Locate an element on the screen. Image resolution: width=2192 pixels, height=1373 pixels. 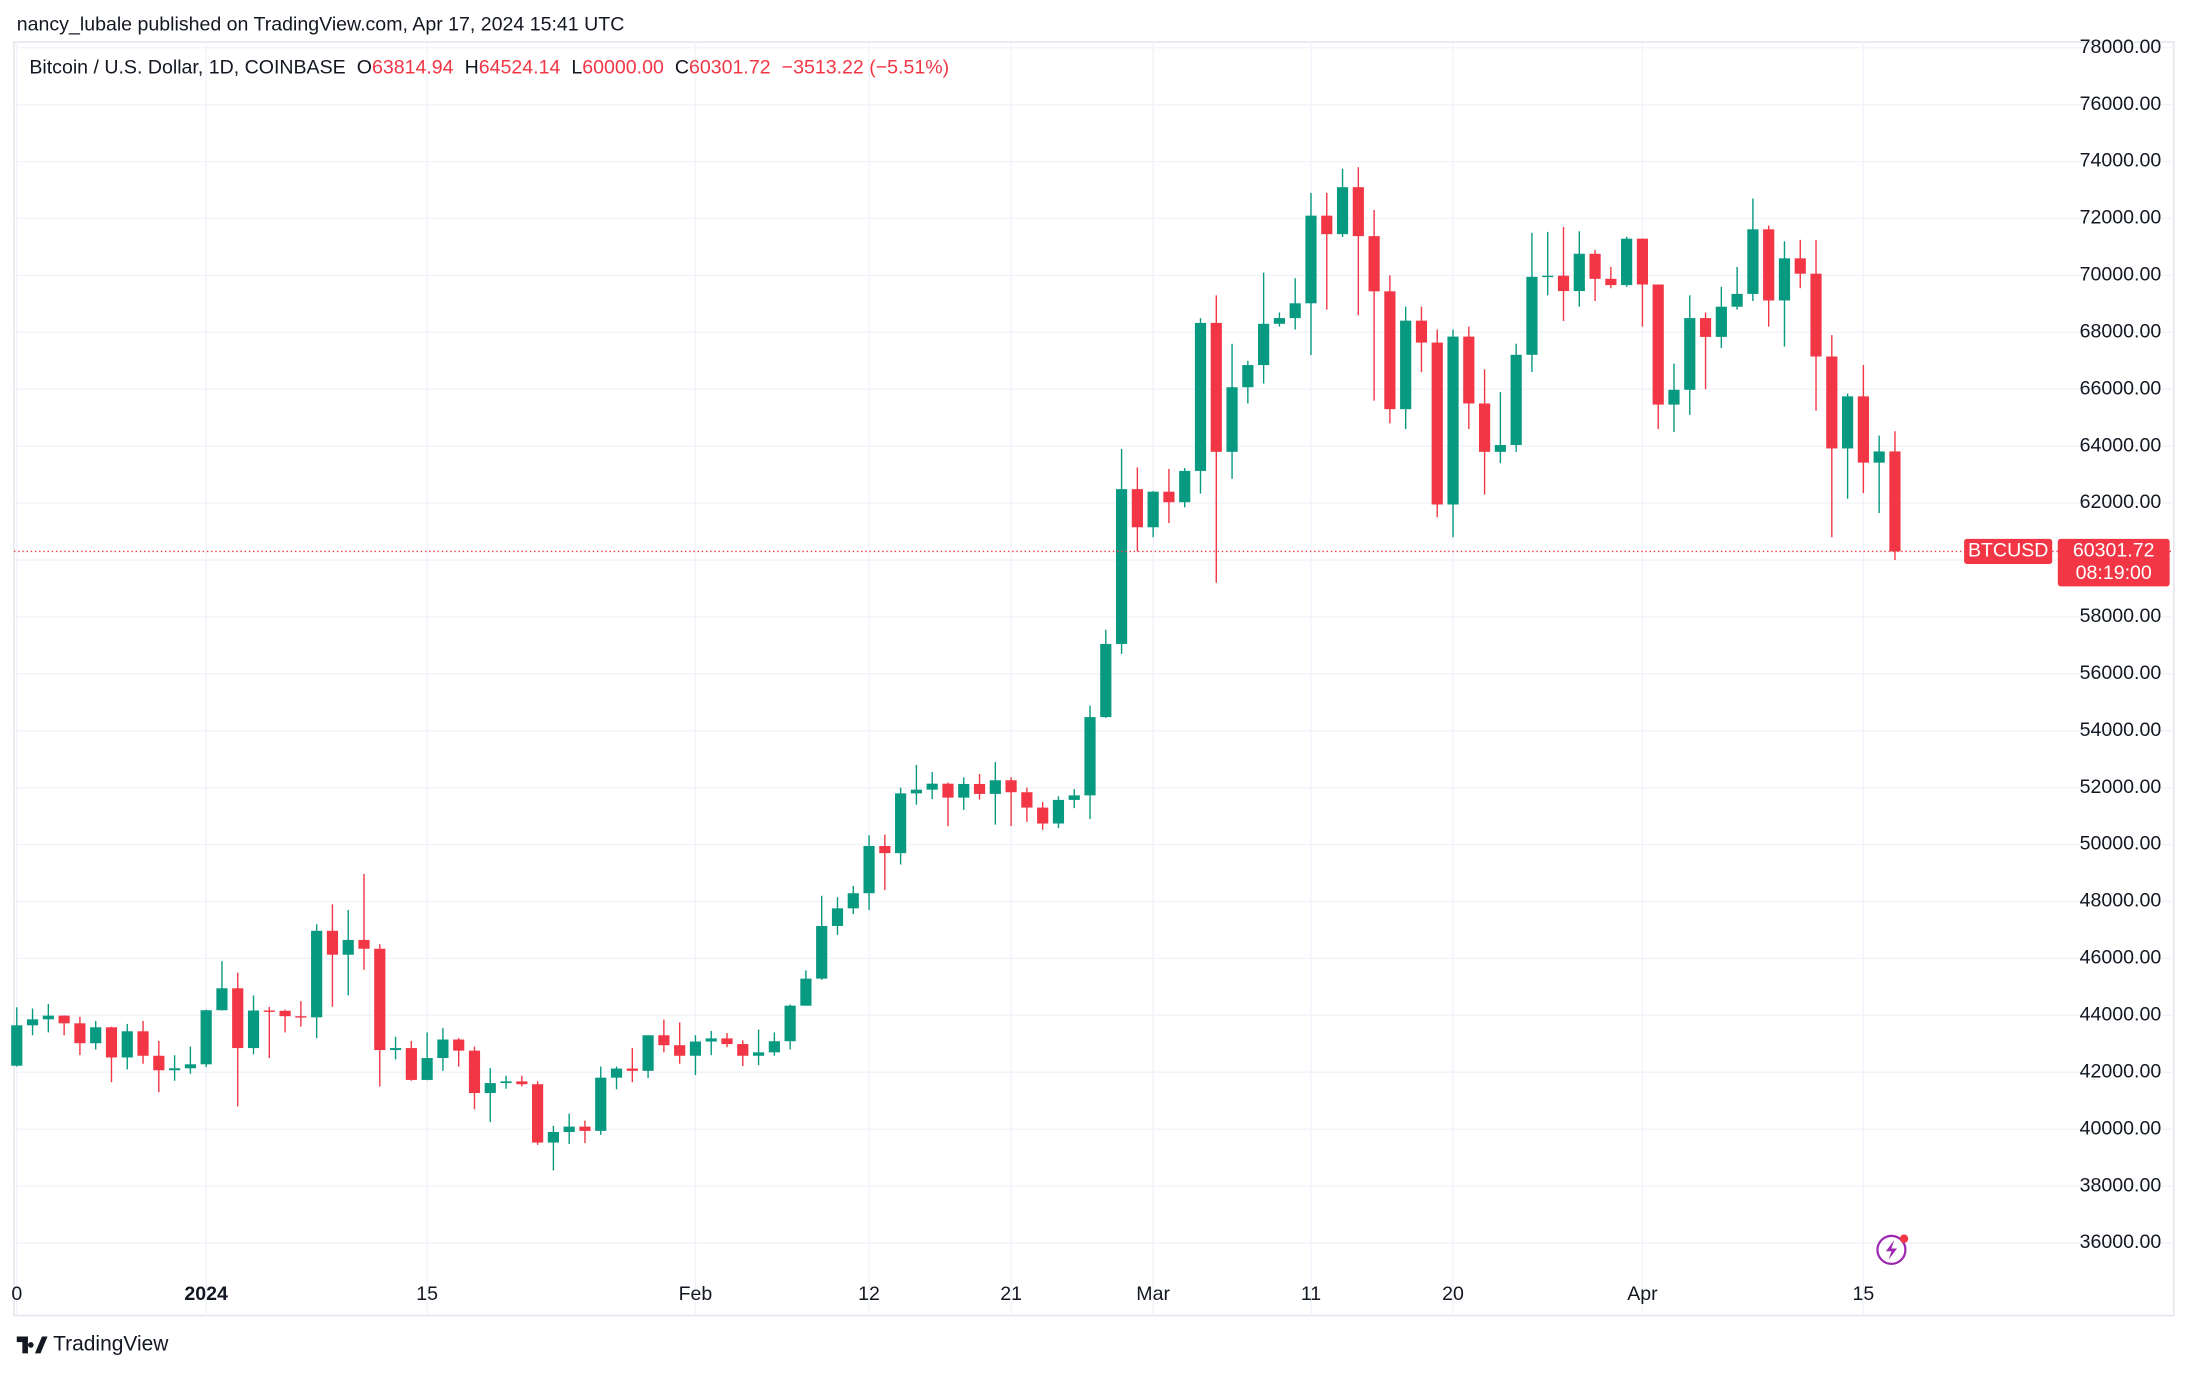
x-tick-label: 12 is located at coordinates (869, 1294).